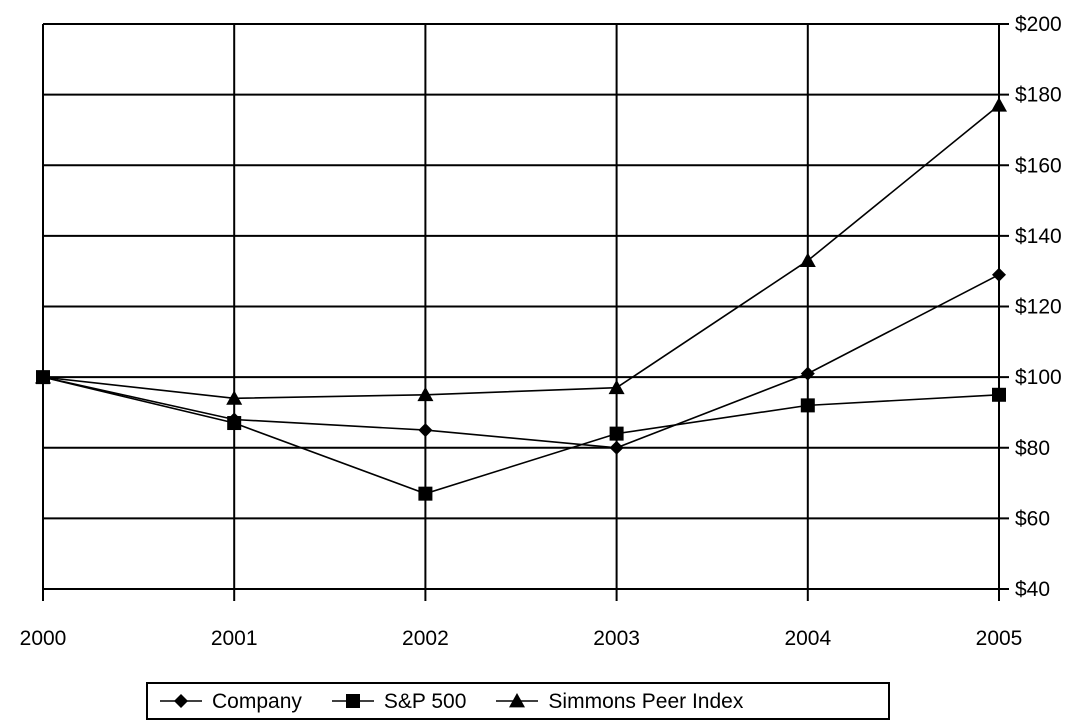 Image resolution: width=1088 pixels, height=723 pixels. I want to click on legend-item-s-p-500: S&P 500, so click(398, 701).